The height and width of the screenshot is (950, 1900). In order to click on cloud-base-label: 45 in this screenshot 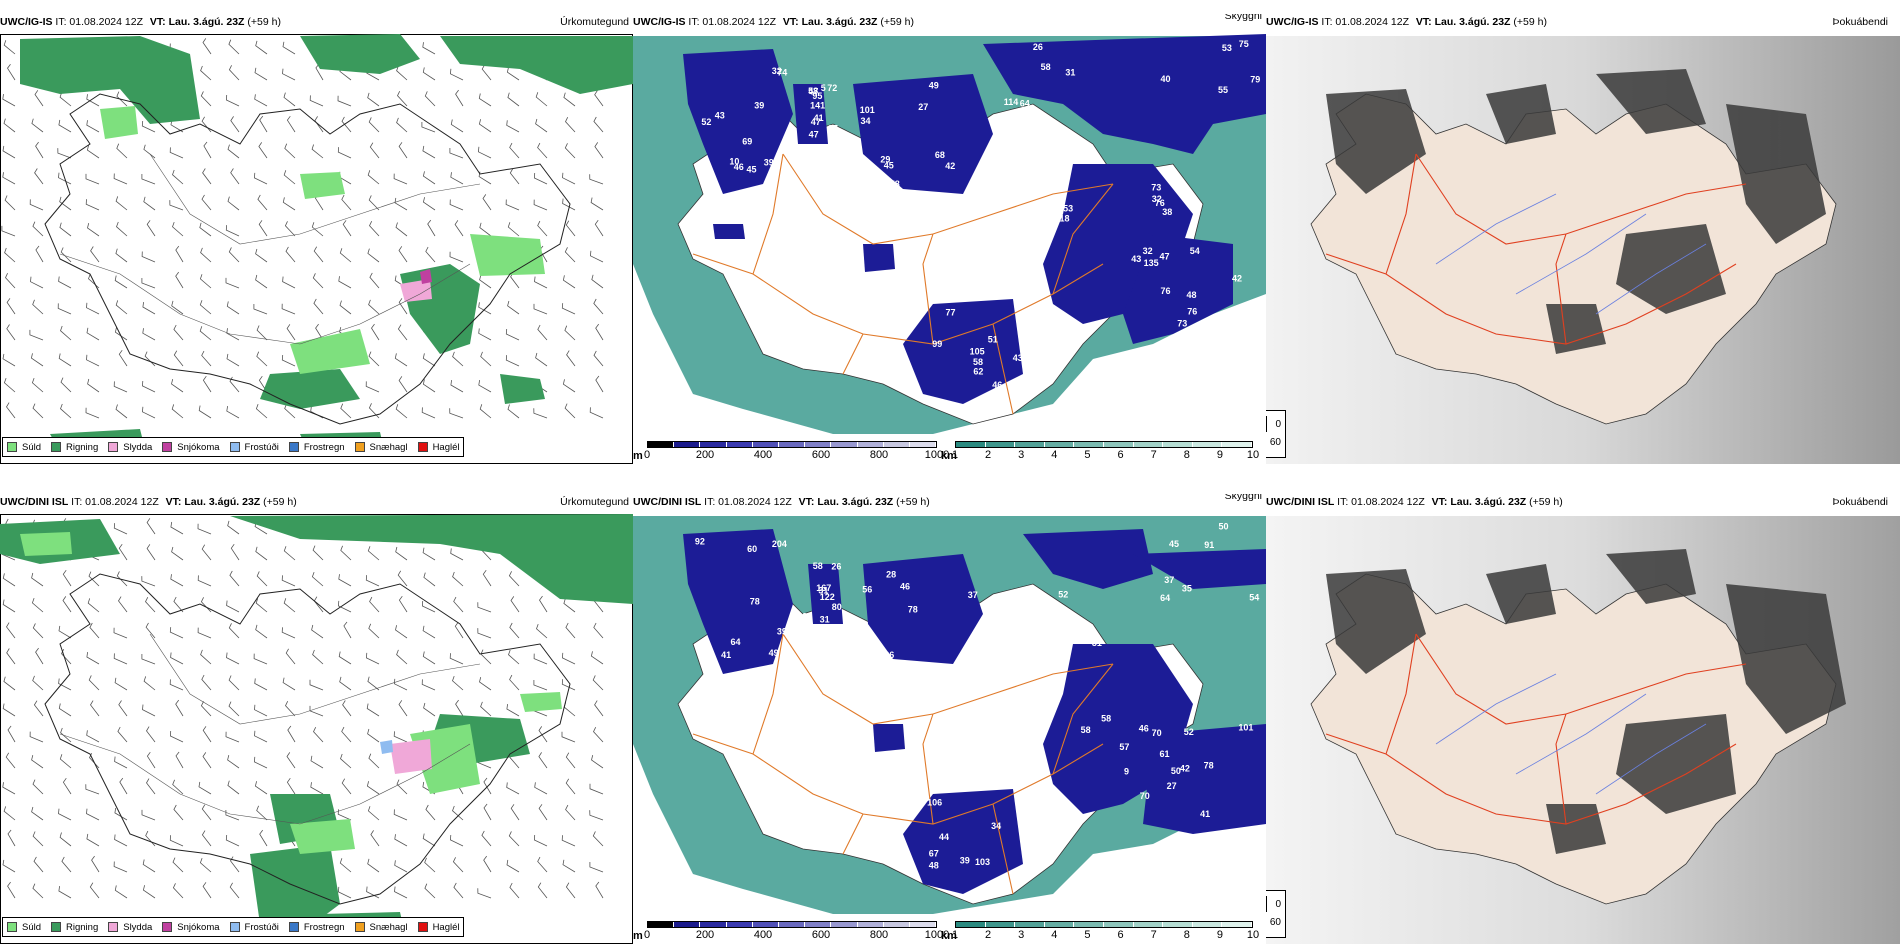, I will do `click(889, 165)`.